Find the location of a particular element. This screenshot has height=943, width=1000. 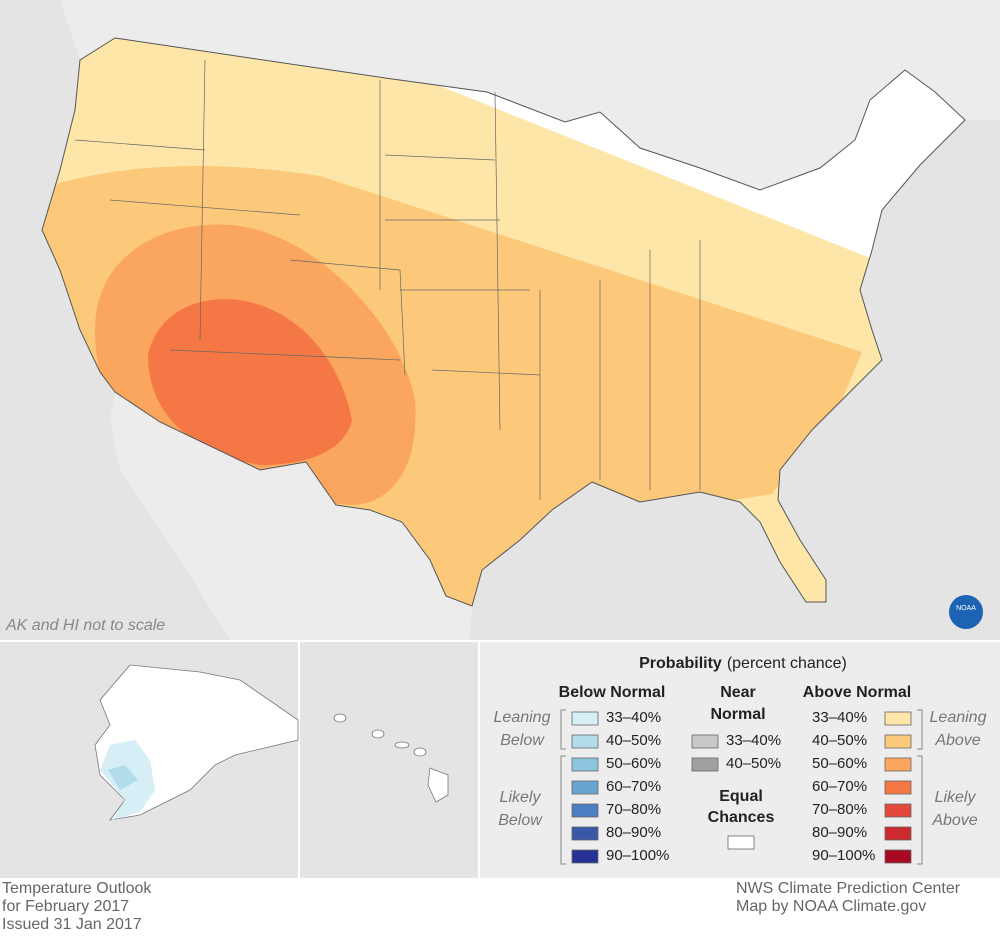

legend-title-main: Probability is located at coordinates (680, 663).